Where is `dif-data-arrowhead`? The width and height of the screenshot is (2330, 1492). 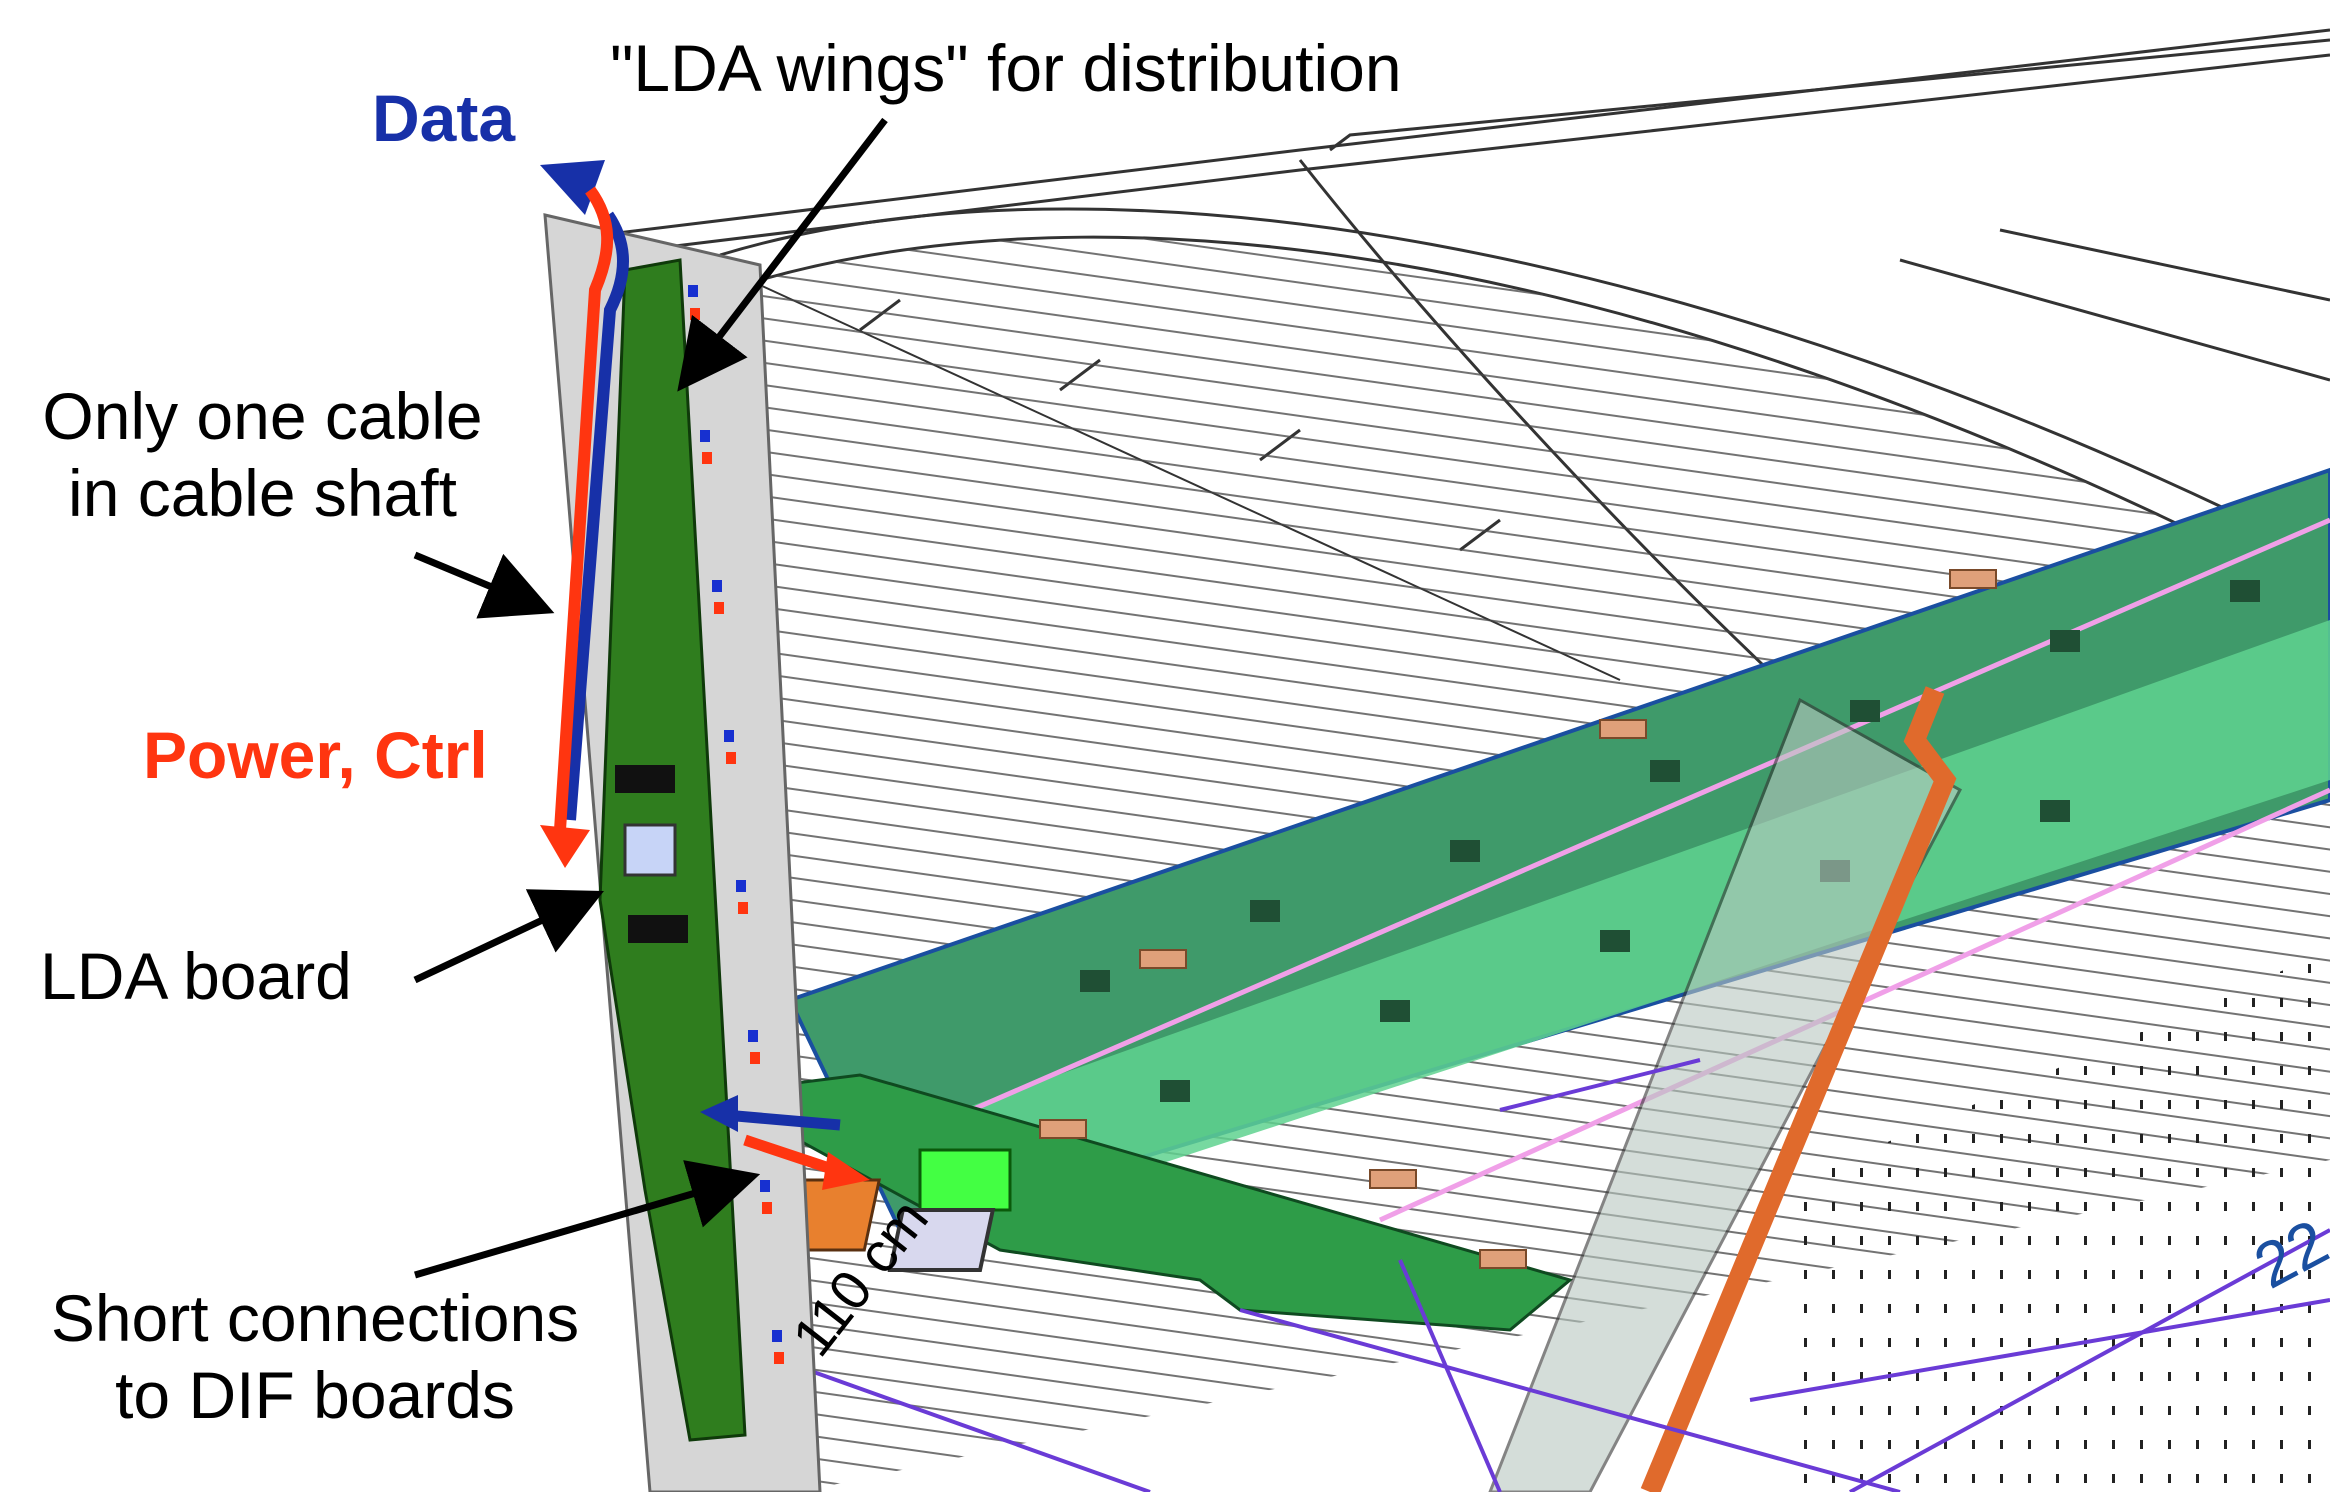
dif-data-arrowhead is located at coordinates (719, 1113).